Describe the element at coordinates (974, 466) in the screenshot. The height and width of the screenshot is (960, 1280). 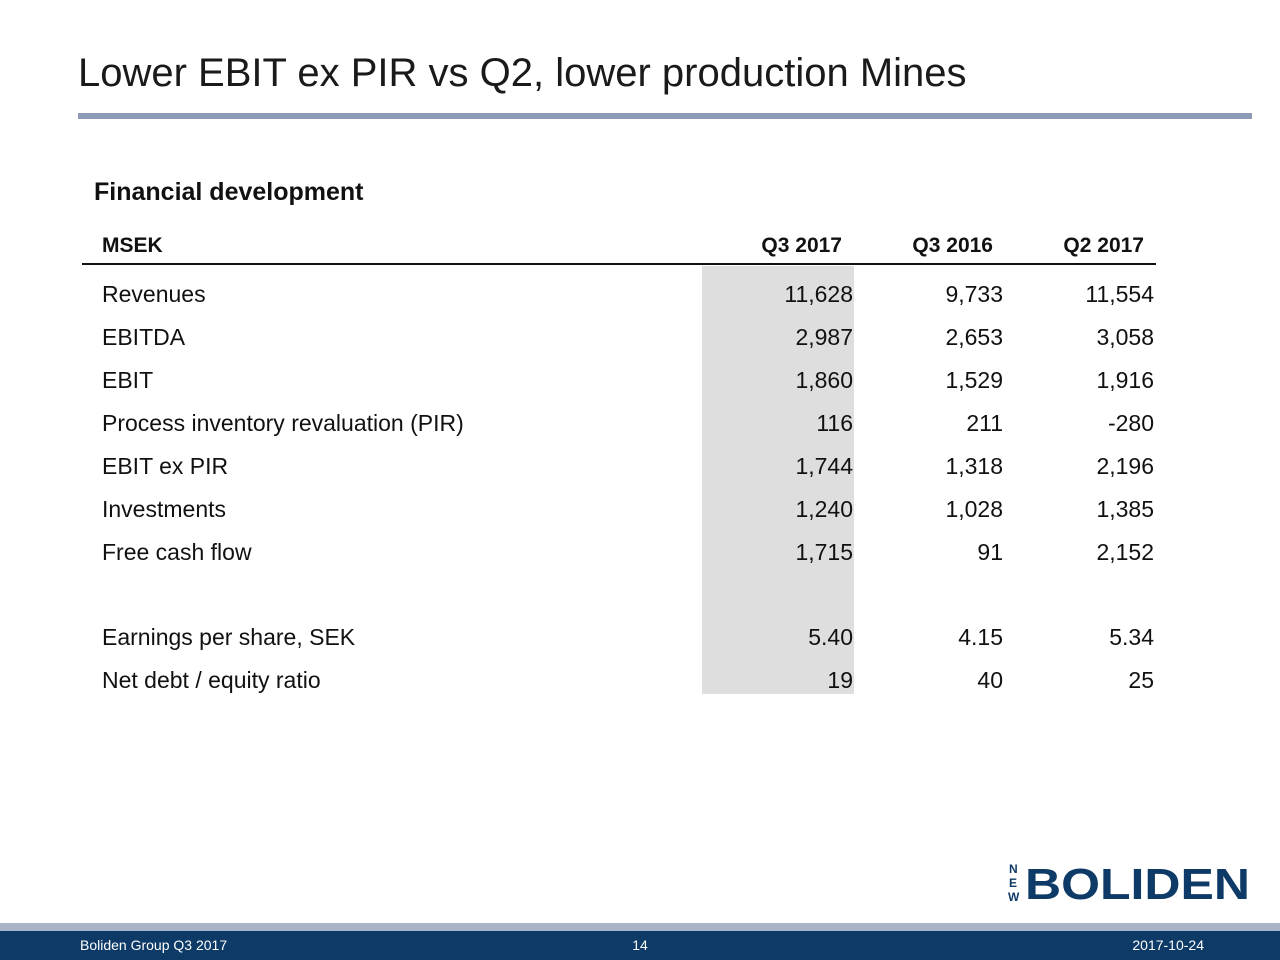
I see `cell-q3-2016: 1,318` at that location.